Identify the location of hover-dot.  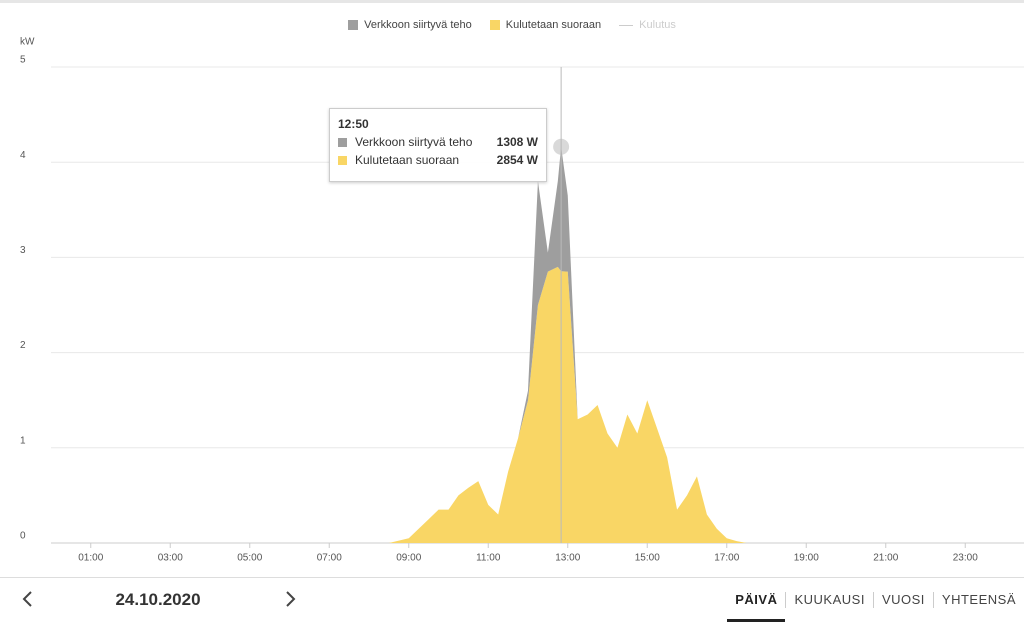
(561, 146).